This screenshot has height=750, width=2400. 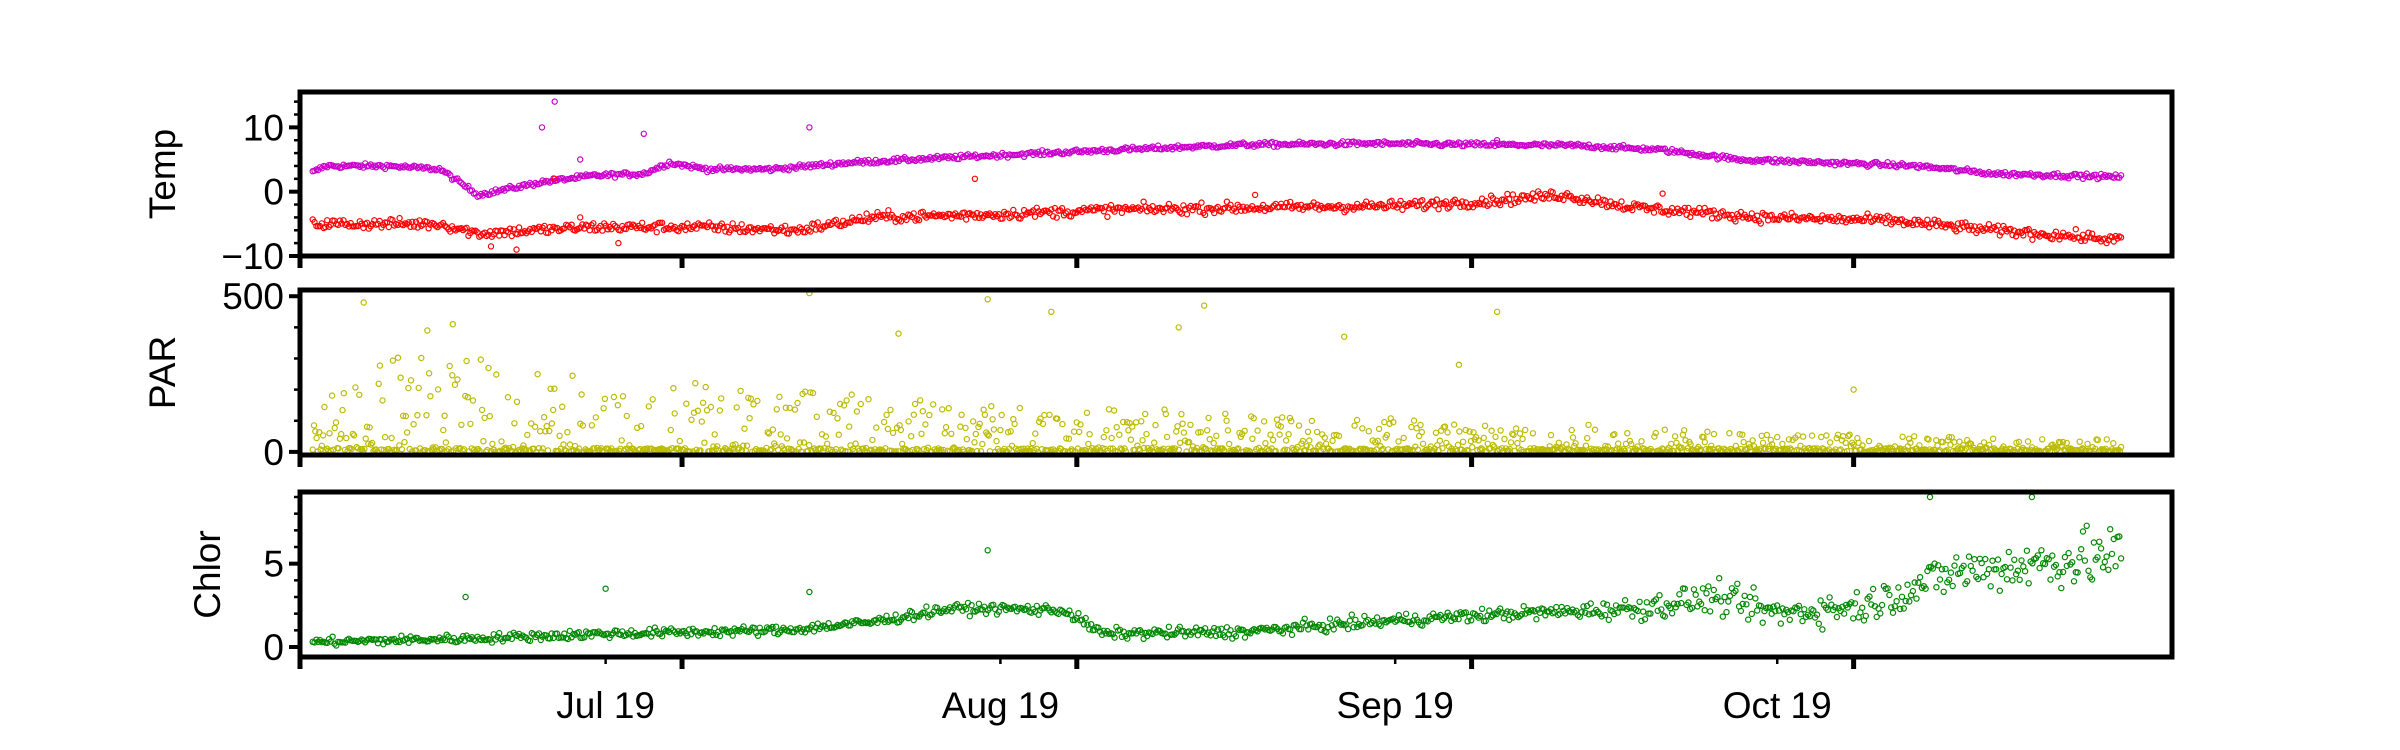 What do you see at coordinates (1193, 705) in the screenshot?
I see `x-tick-labels: Jul 19 Aug 19 Sep 19 Oct 19` at bounding box center [1193, 705].